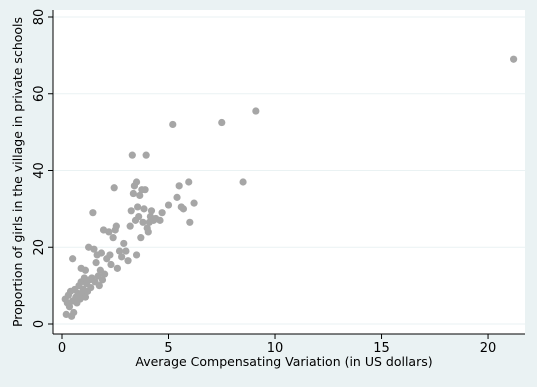 Image resolution: width=537 pixels, height=387 pixels. What do you see at coordinates (381, 348) in the screenshot?
I see `x-tick-label: 15` at bounding box center [381, 348].